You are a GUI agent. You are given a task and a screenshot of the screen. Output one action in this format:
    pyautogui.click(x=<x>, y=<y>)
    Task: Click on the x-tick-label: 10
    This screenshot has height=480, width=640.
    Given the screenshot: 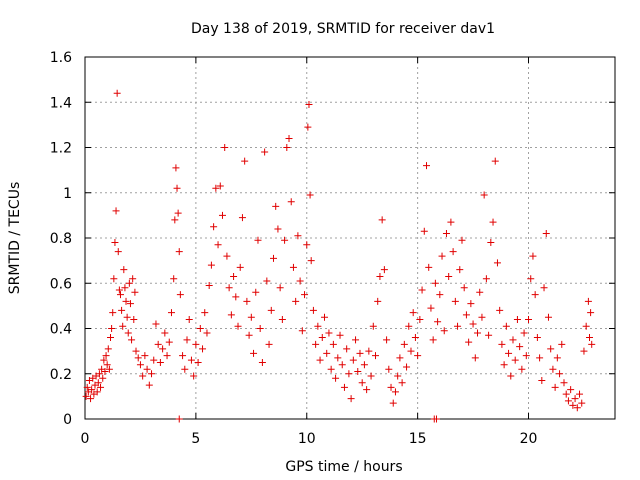 What is the action you would take?
    pyautogui.click(x=307, y=439)
    